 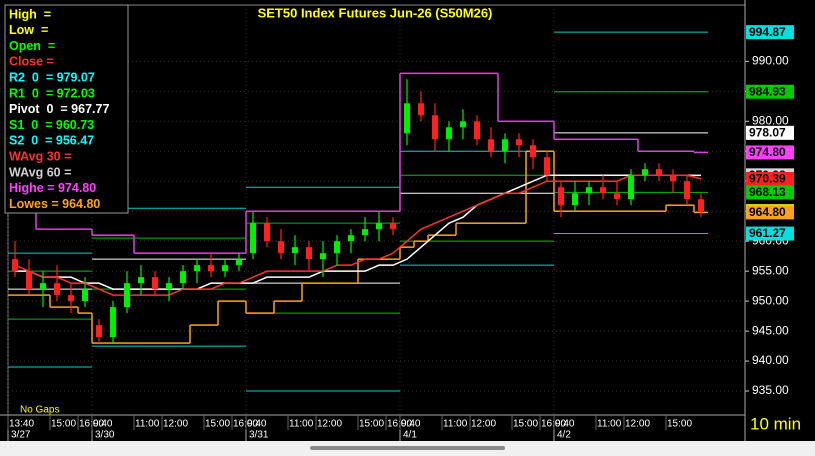 What do you see at coordinates (410, 435) in the screenshot?
I see `date-label: 4/1` at bounding box center [410, 435].